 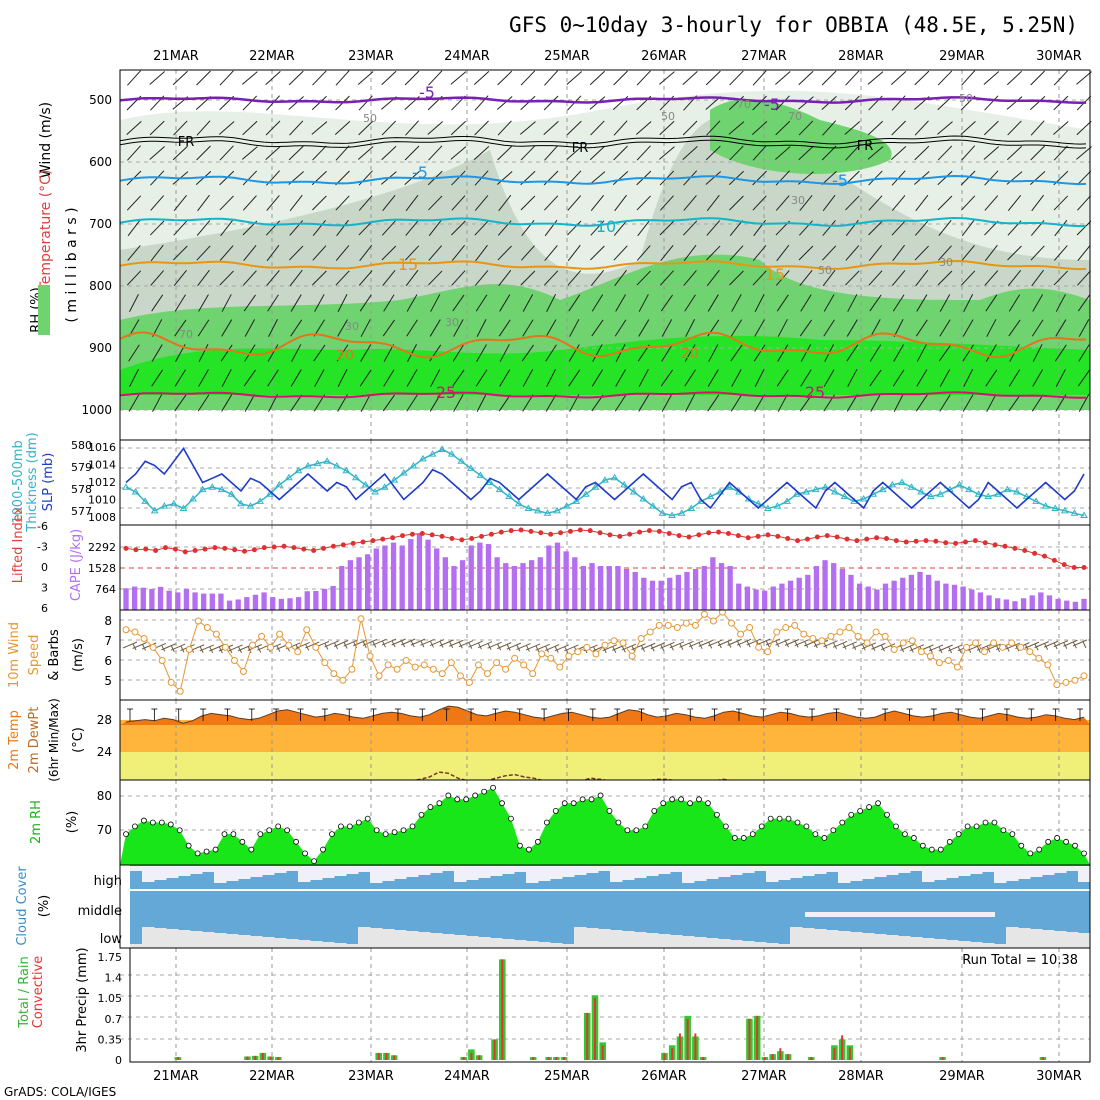 I want to click on thickness-tick-label: 577, so click(x=81, y=511).